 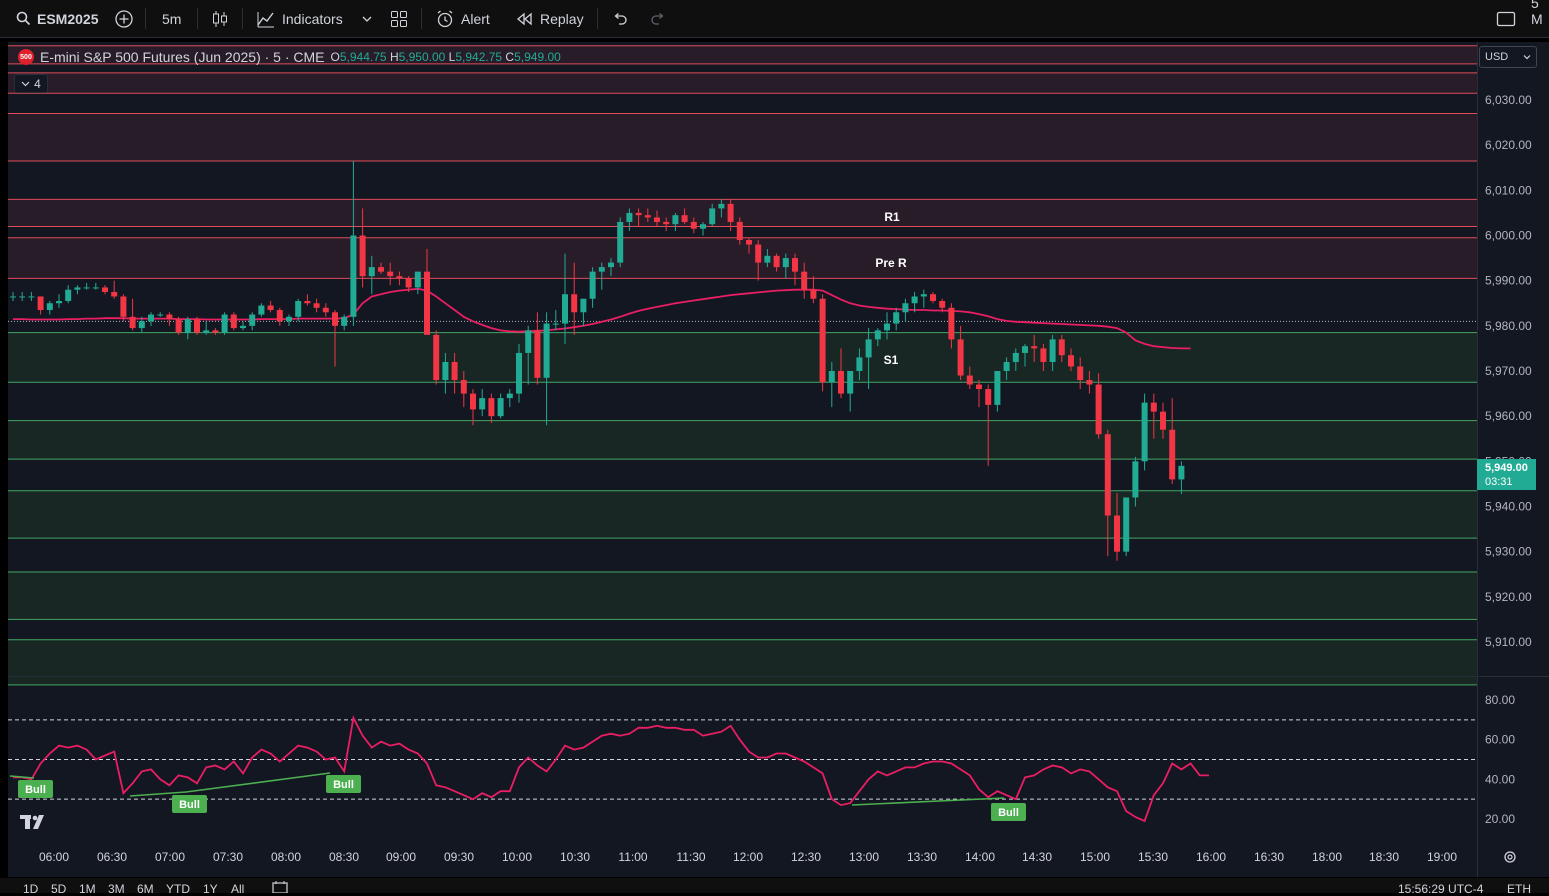 I want to click on alert-button: Alert, so click(x=462, y=18).